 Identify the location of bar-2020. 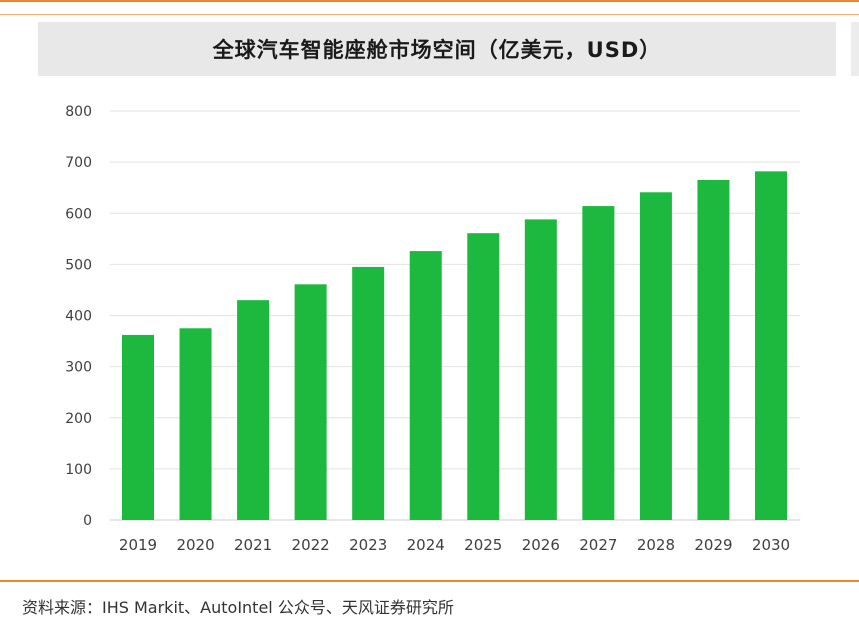
(195, 424).